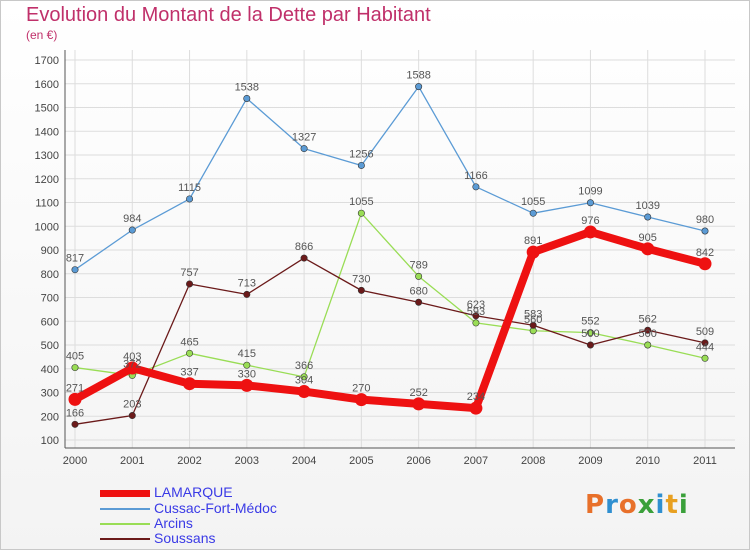 The height and width of the screenshot is (550, 750). I want to click on x-tick-label: 2008, so click(533, 461).